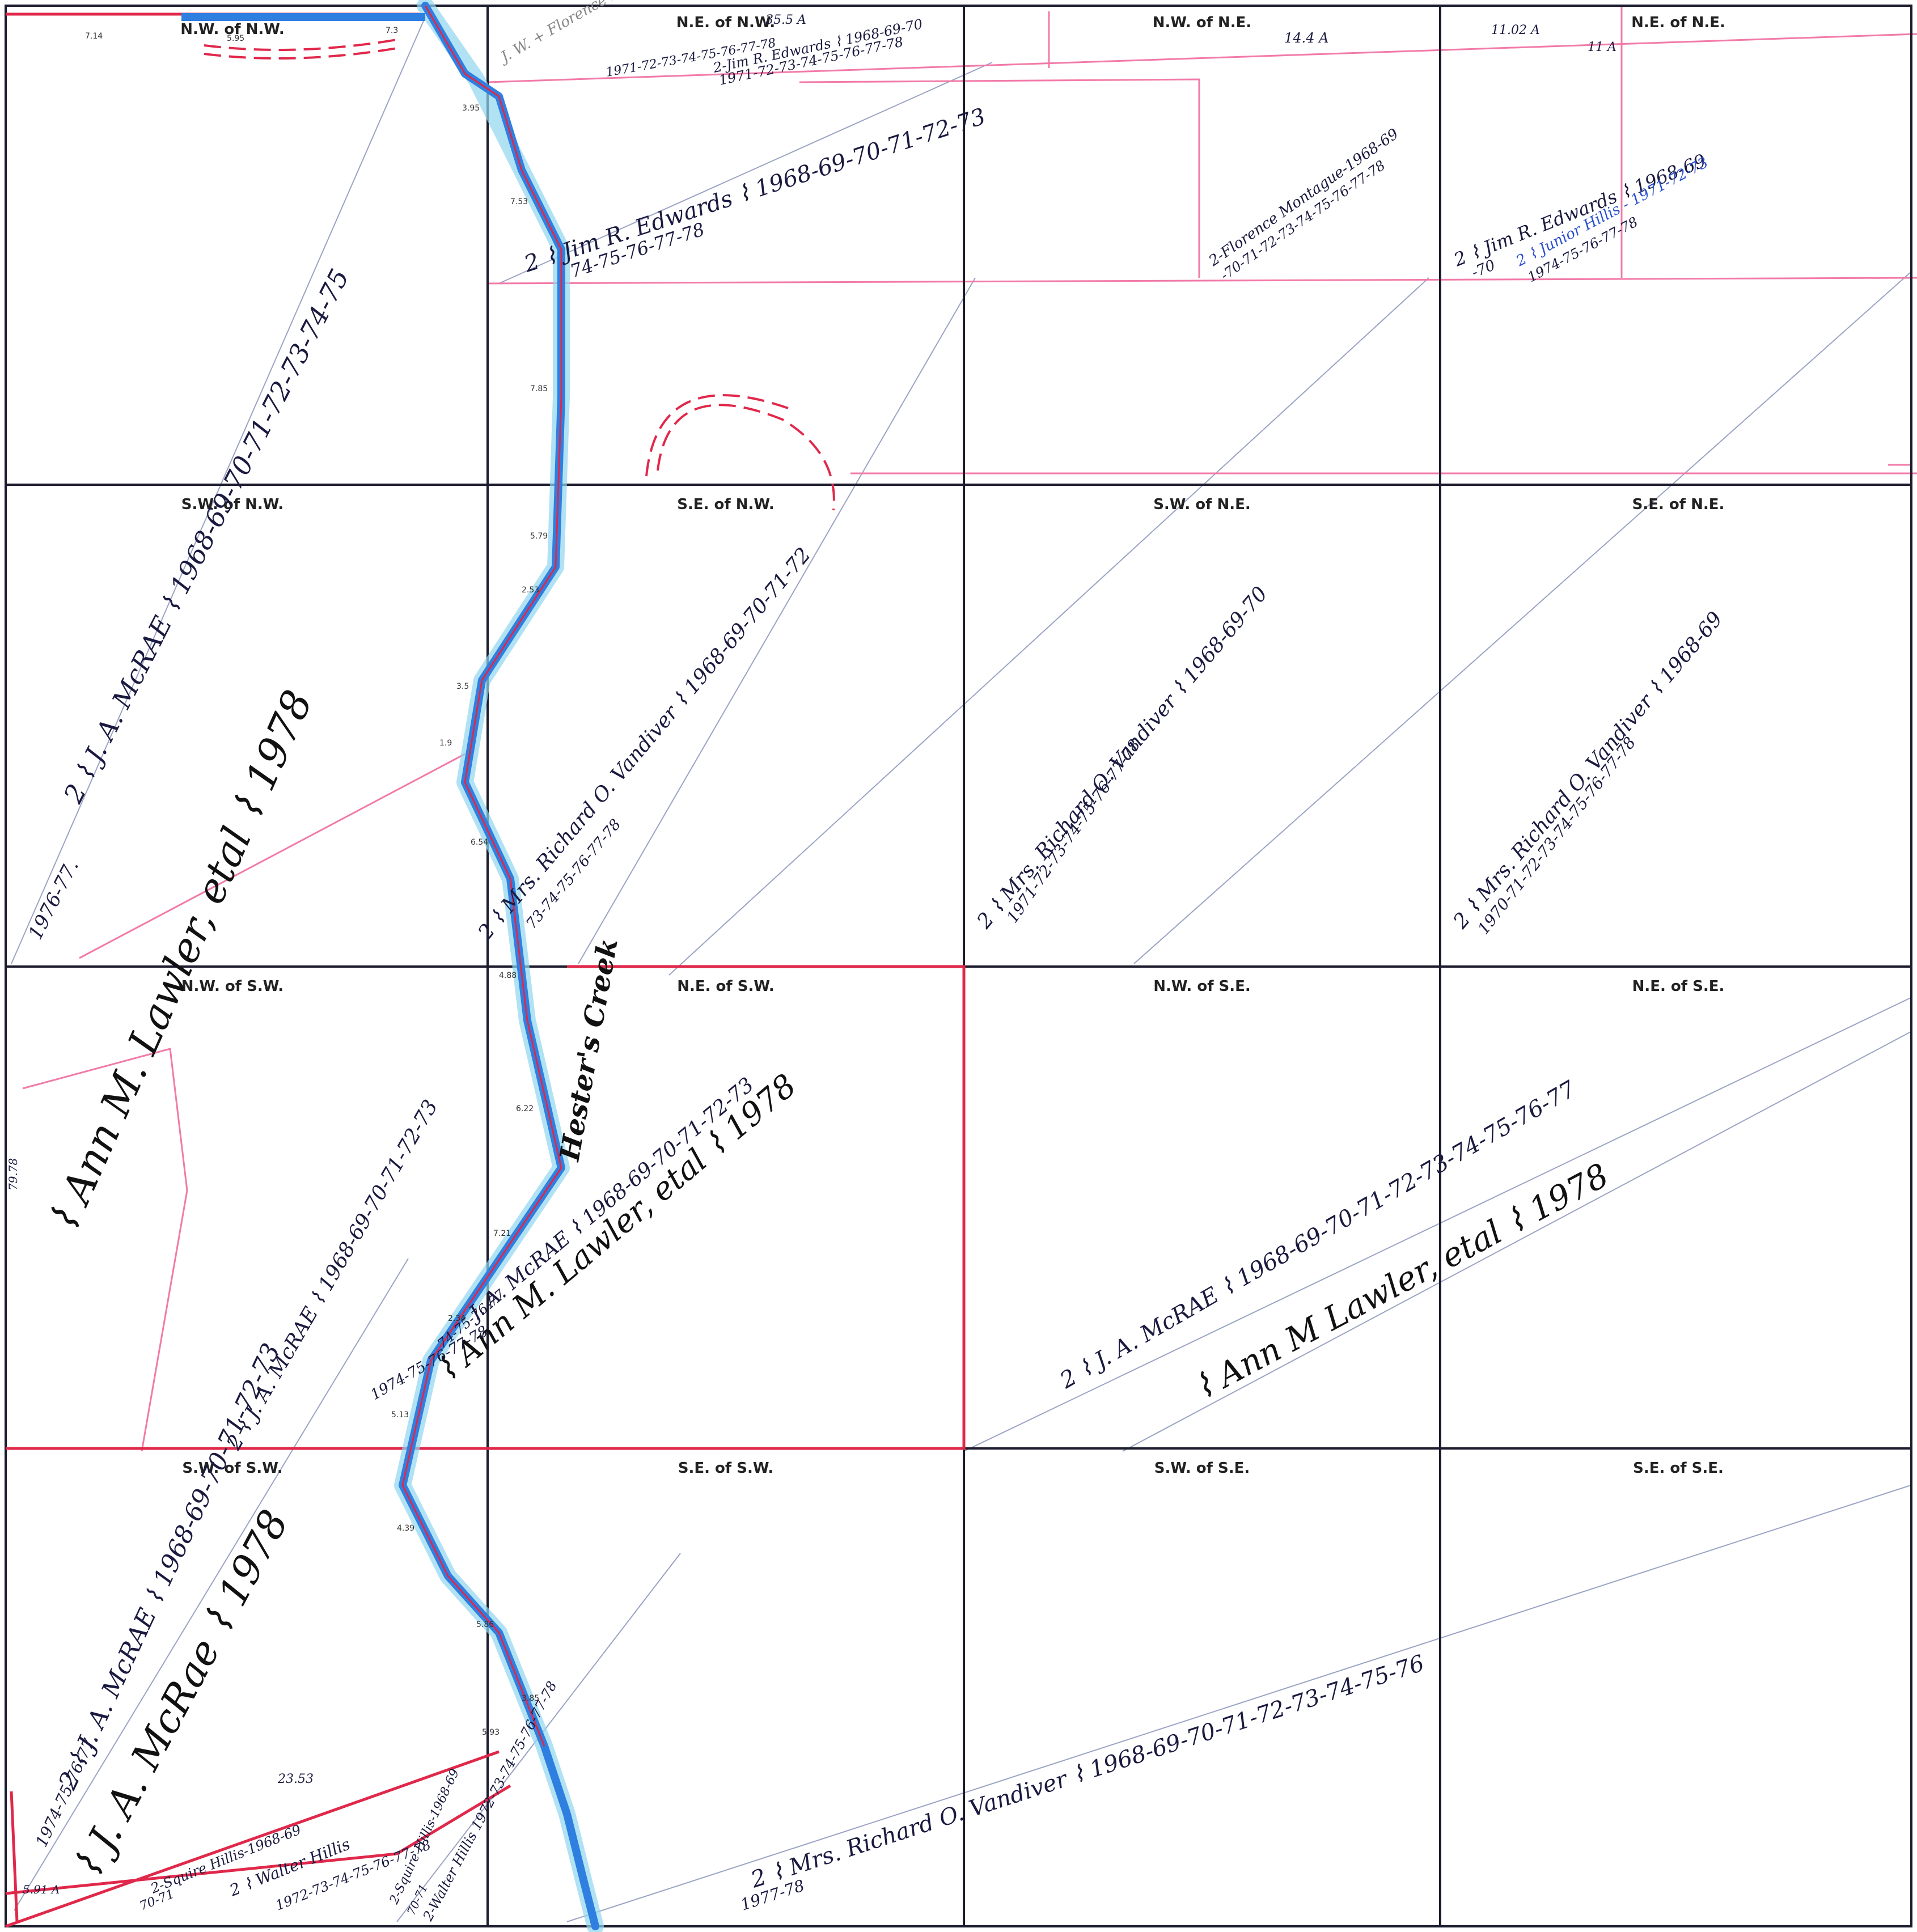 Image resolution: width=1917 pixels, height=1932 pixels. What do you see at coordinates (539, 389) in the screenshot?
I see `segment-length: 7.85` at bounding box center [539, 389].